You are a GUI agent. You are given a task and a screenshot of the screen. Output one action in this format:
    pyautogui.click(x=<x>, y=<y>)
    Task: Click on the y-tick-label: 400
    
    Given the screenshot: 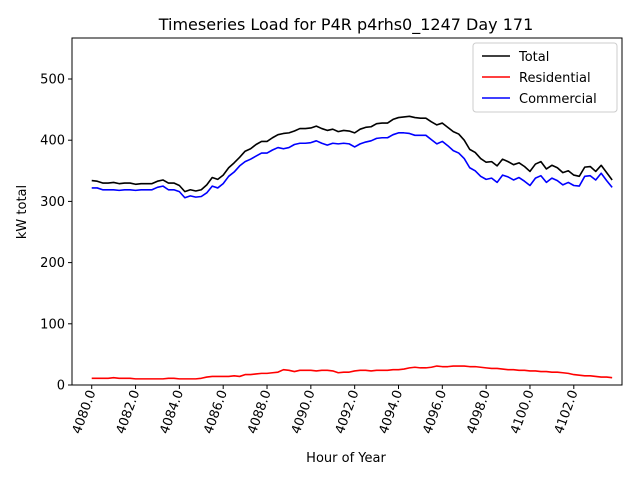 What is the action you would take?
    pyautogui.click(x=52, y=141)
    